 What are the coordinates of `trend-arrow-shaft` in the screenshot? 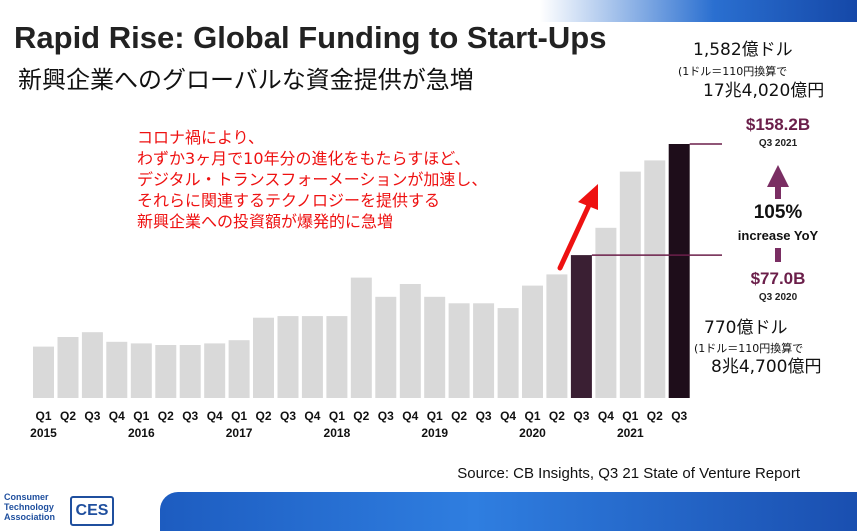 It's located at (575, 235).